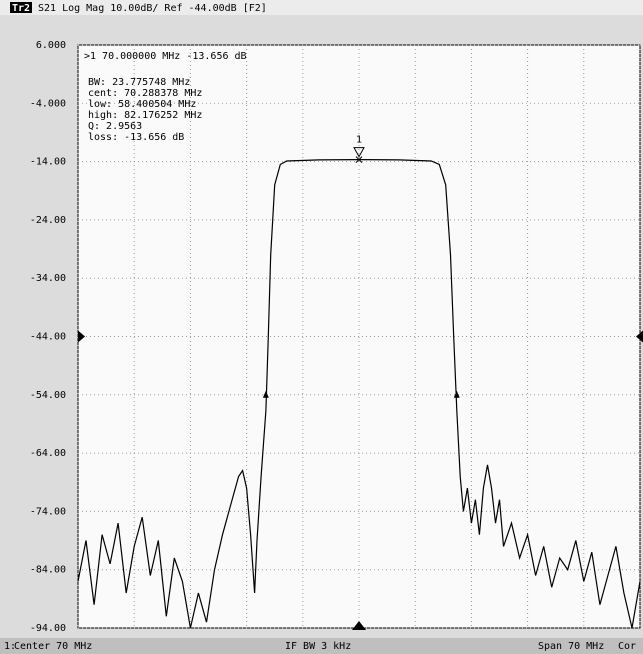 Image resolution: width=643 pixels, height=654 pixels. What do you see at coordinates (48, 453) in the screenshot?
I see `y-tick-label: -64.00` at bounding box center [48, 453].